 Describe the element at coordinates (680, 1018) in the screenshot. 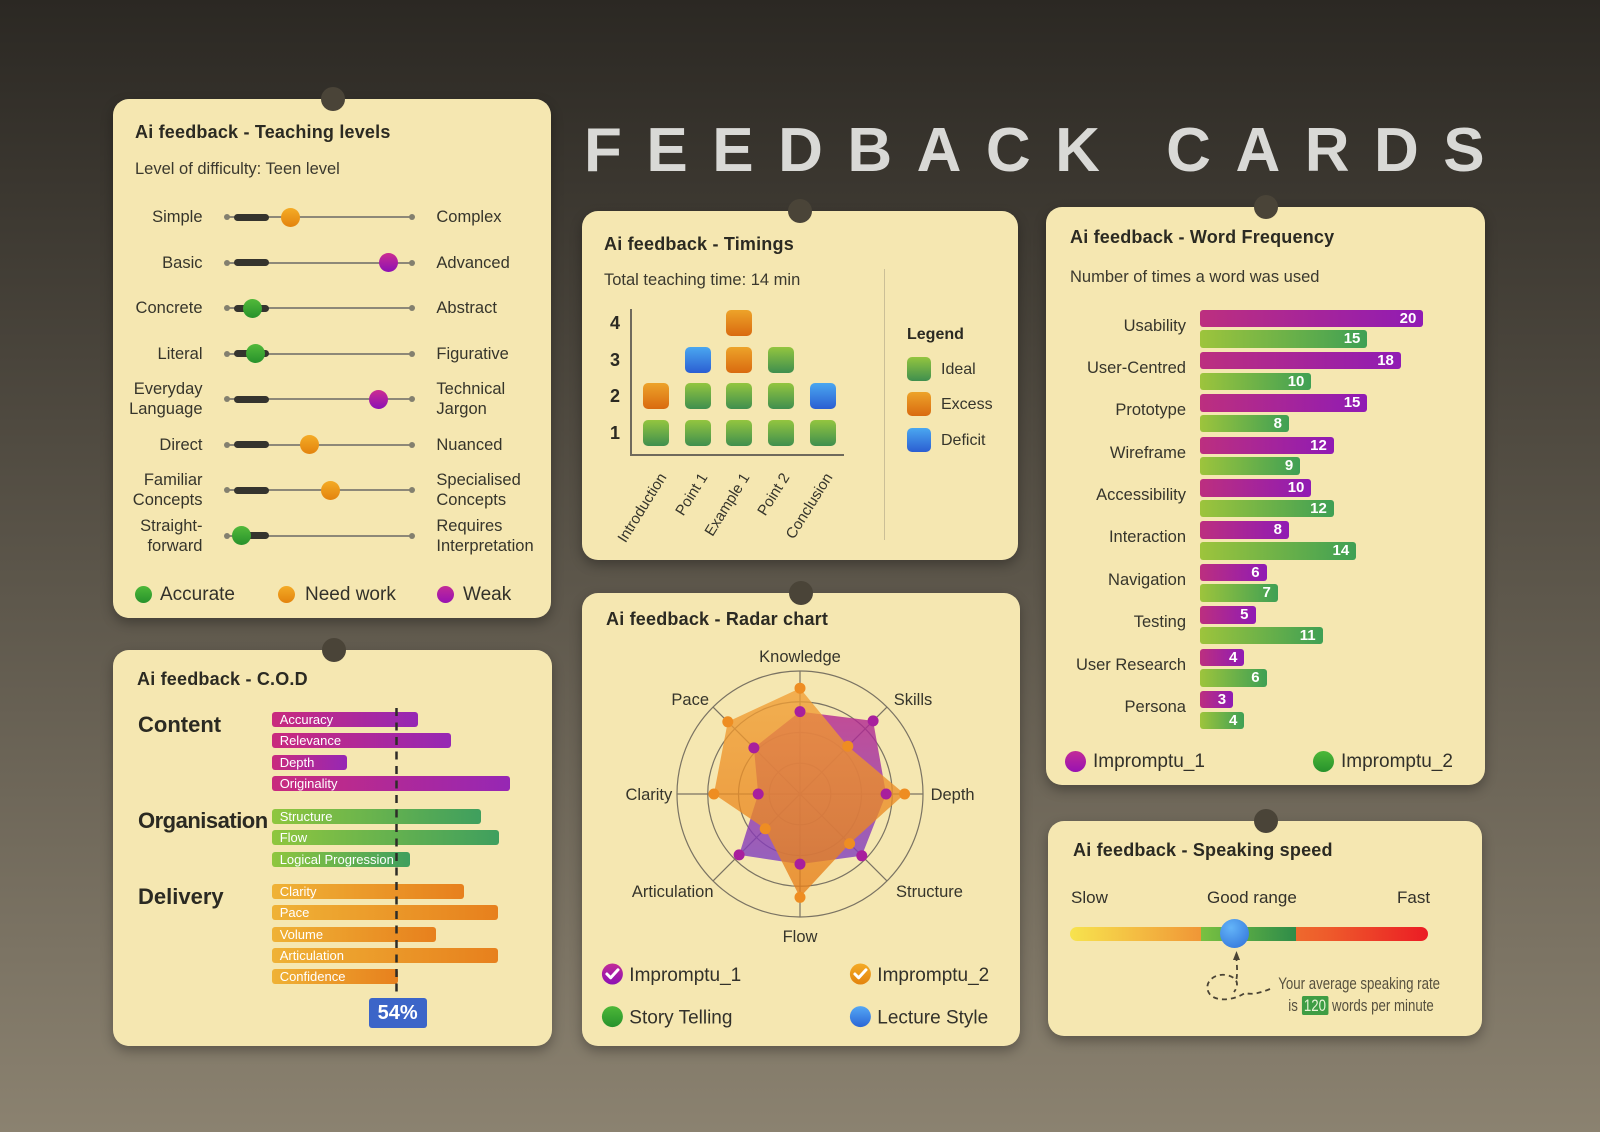

I see `svg-text: Story Telling` at that location.